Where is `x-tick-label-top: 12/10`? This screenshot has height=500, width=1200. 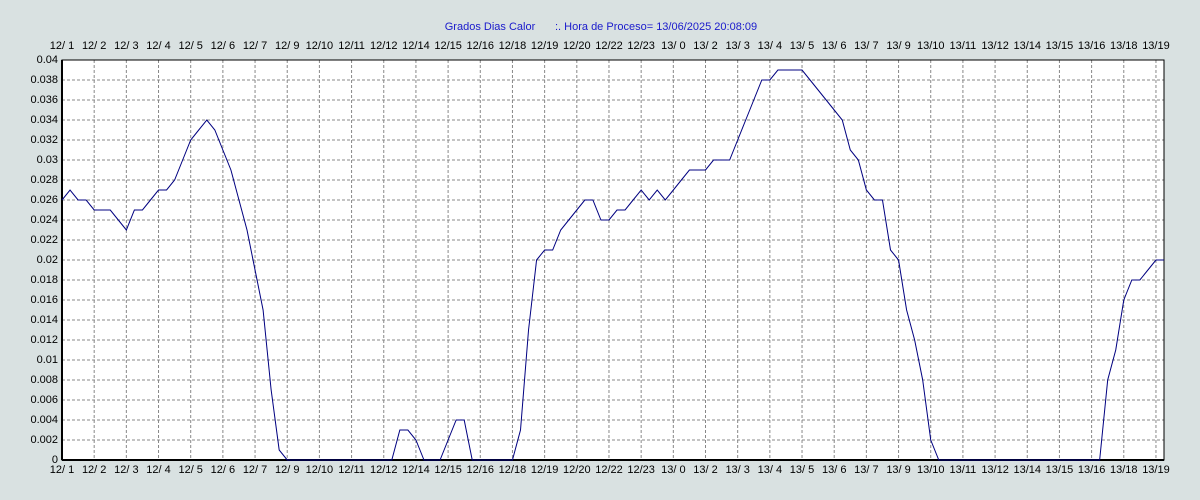
x-tick-label-top: 12/10 is located at coordinates (320, 46).